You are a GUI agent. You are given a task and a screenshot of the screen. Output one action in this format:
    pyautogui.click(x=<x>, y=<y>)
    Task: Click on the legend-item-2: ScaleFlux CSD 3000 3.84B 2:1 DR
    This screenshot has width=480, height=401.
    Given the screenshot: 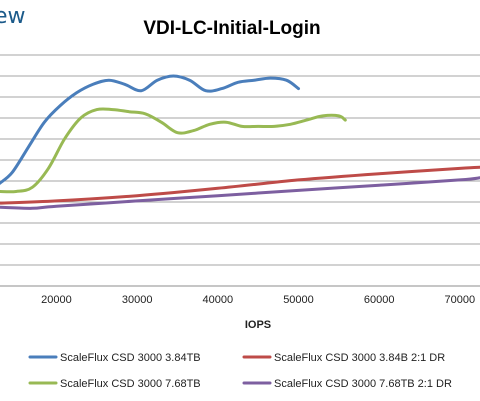 What is the action you would take?
    pyautogui.click(x=343, y=358)
    